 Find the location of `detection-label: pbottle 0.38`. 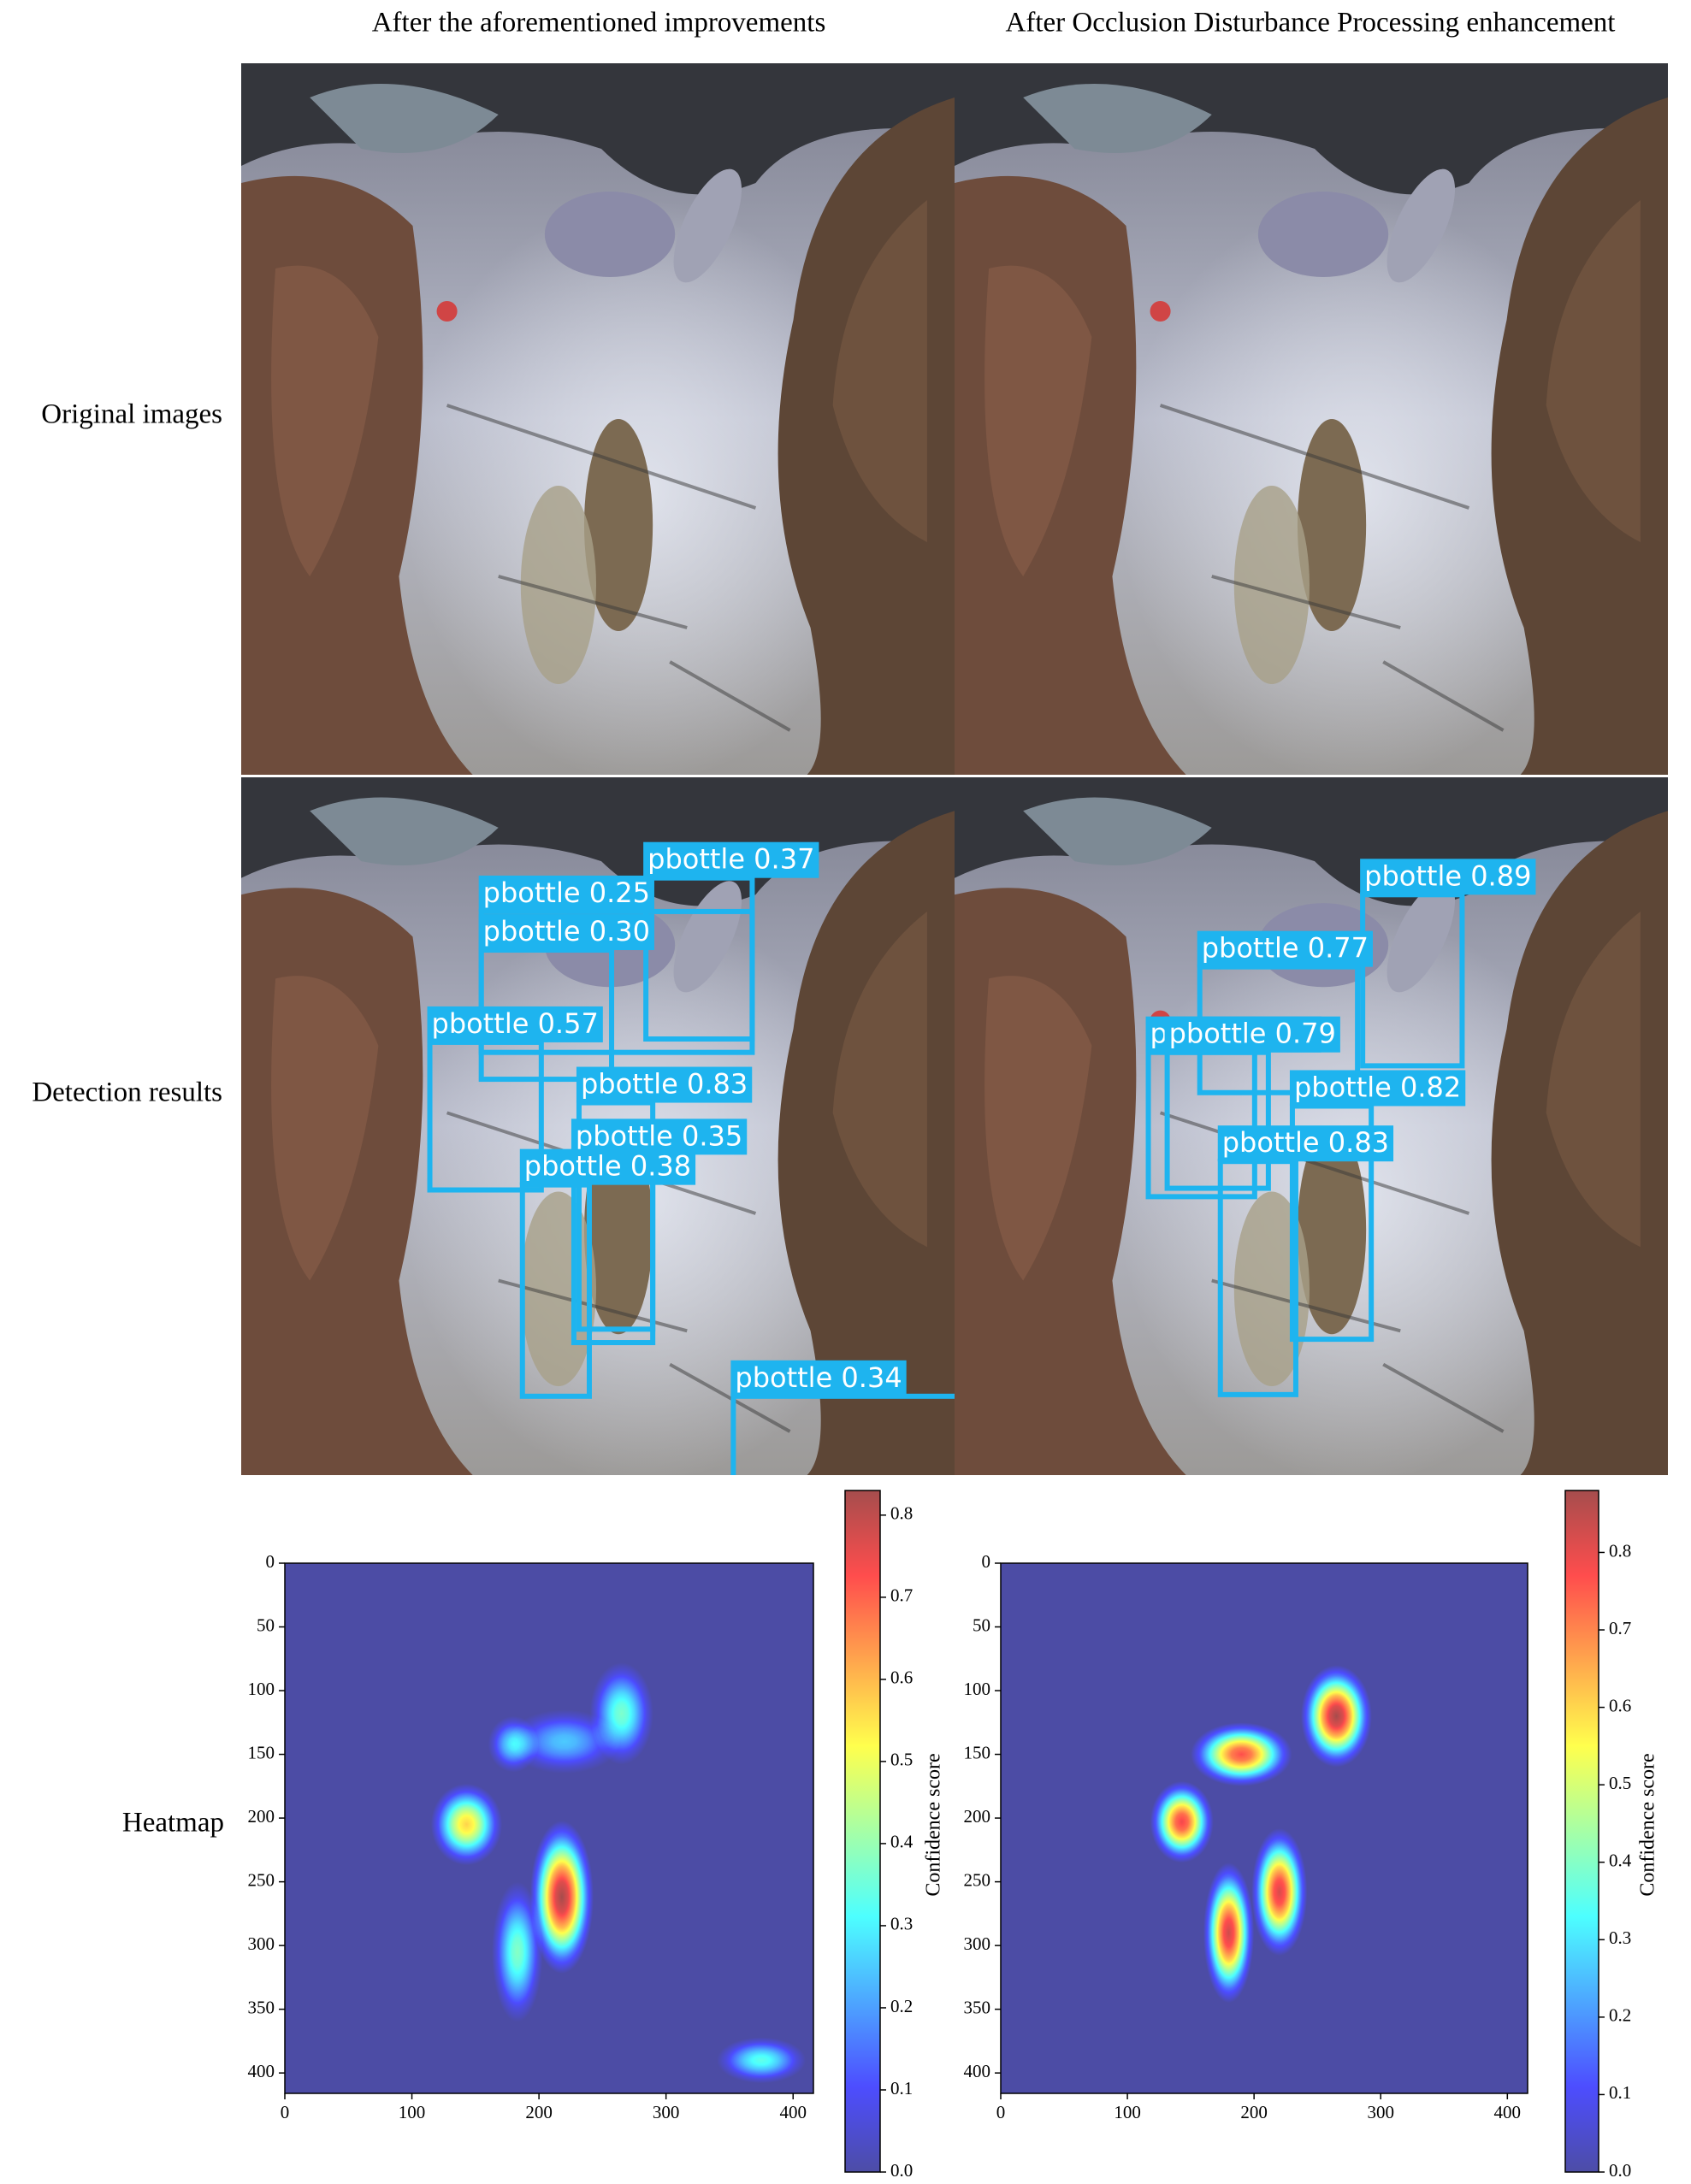

detection-label: pbottle 0.38 is located at coordinates (607, 1166).